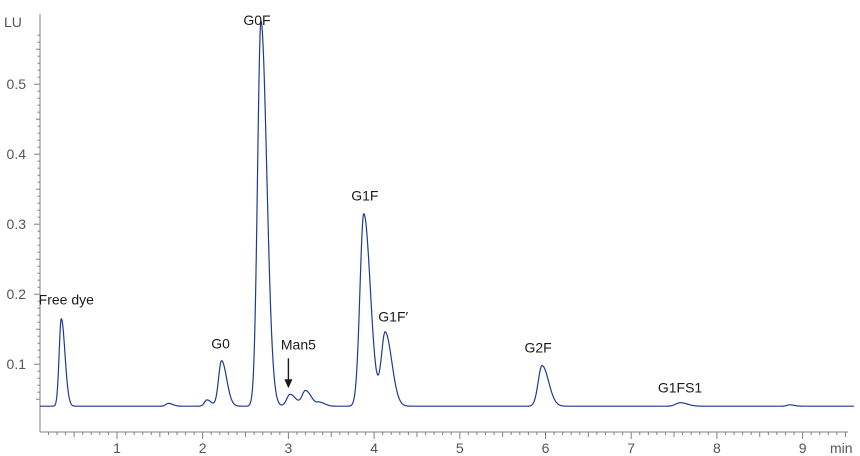  What do you see at coordinates (364, 196) in the screenshot?
I see `peak-label: G1F` at bounding box center [364, 196].